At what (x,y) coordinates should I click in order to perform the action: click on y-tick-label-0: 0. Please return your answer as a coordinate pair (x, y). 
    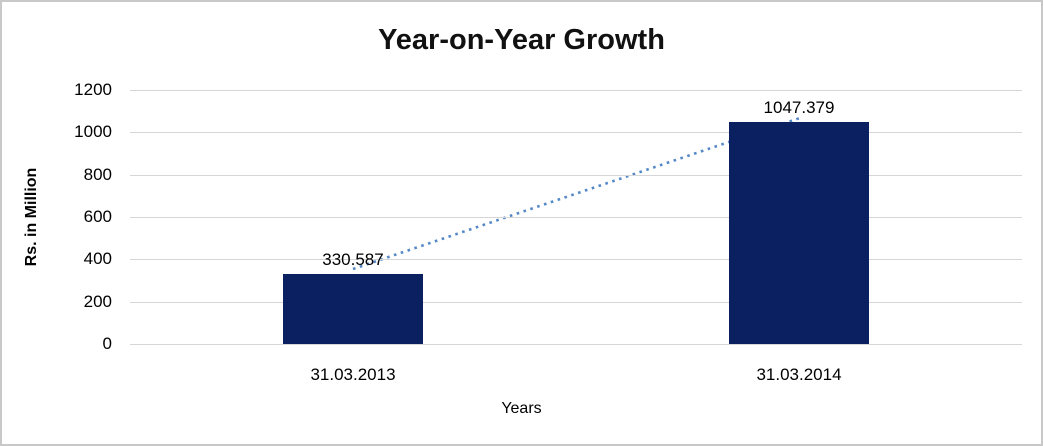
    Looking at the image, I should click on (107, 343).